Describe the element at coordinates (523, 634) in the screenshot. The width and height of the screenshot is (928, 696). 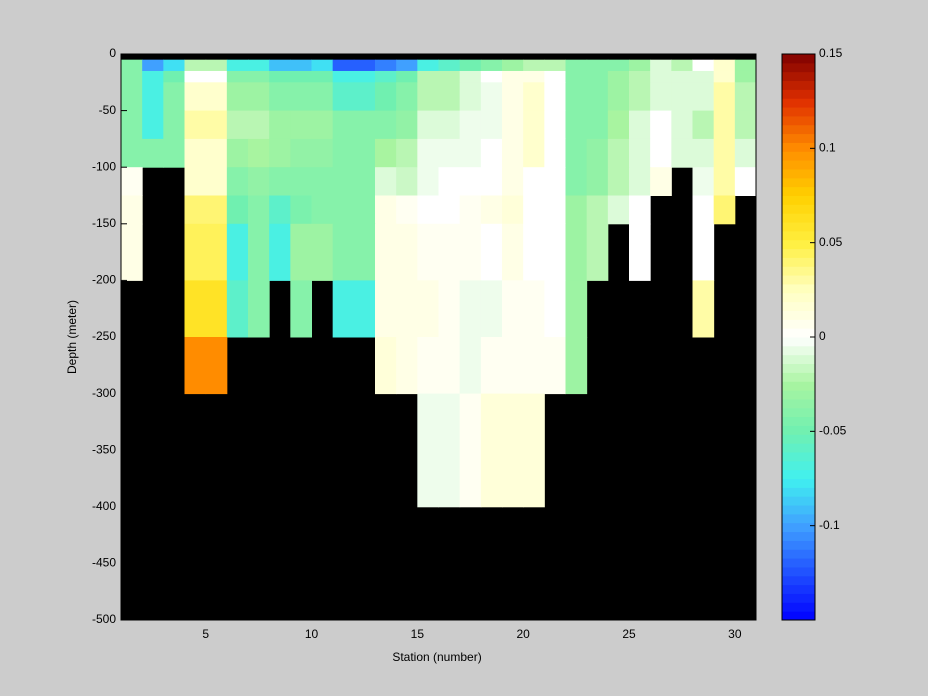
I see `x-tick-label: 20` at that location.